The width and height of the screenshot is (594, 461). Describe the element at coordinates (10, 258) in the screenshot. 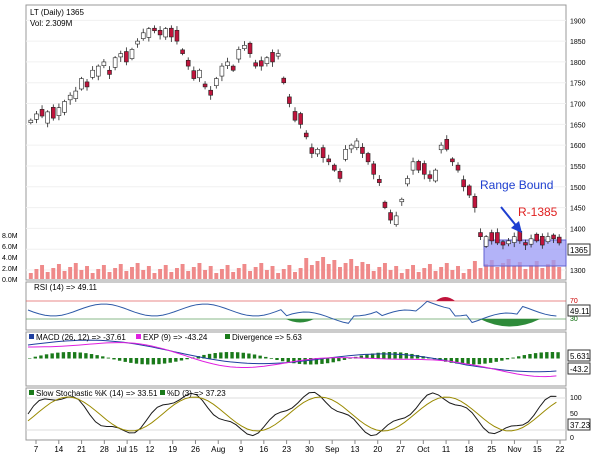

I see `volume-axis: 8.0M 6.0M 4.0M 2.0M 0.0M` at that location.